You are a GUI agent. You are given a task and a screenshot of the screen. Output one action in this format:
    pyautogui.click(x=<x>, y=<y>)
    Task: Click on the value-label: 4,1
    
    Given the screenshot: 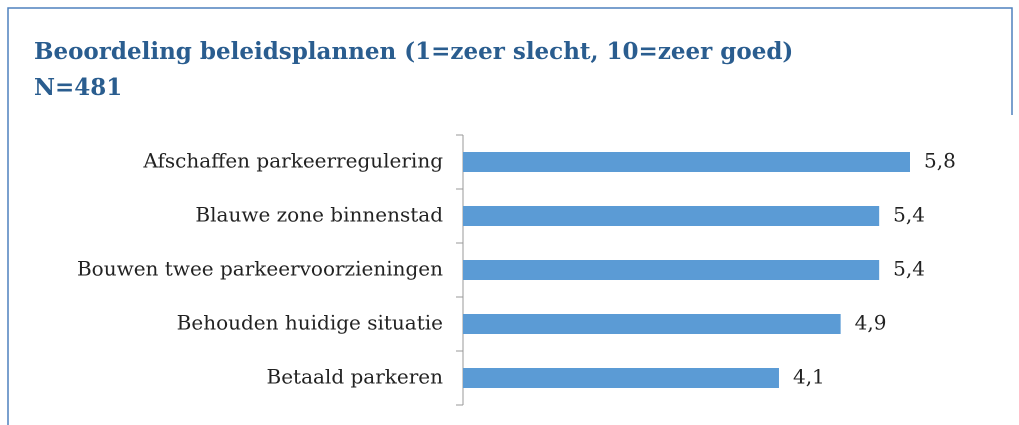 What is the action you would take?
    pyautogui.click(x=809, y=377)
    